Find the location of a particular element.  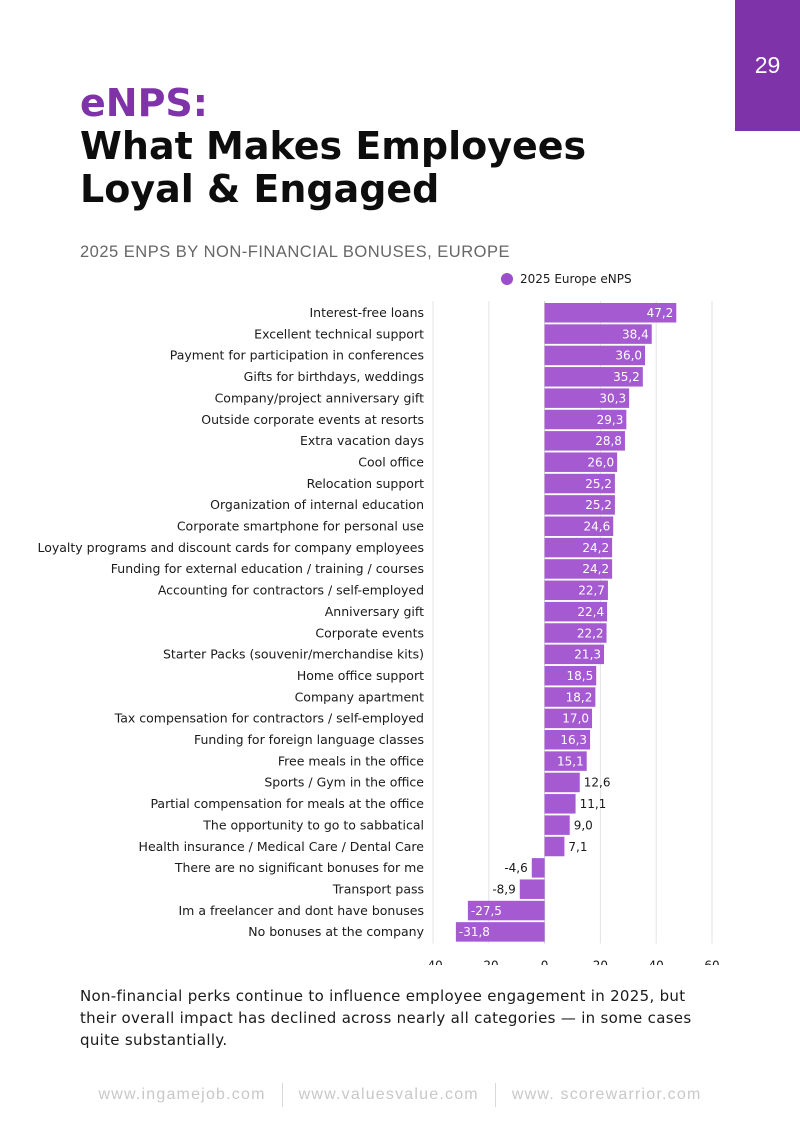

data-label: -31,8 is located at coordinates (474, 932).